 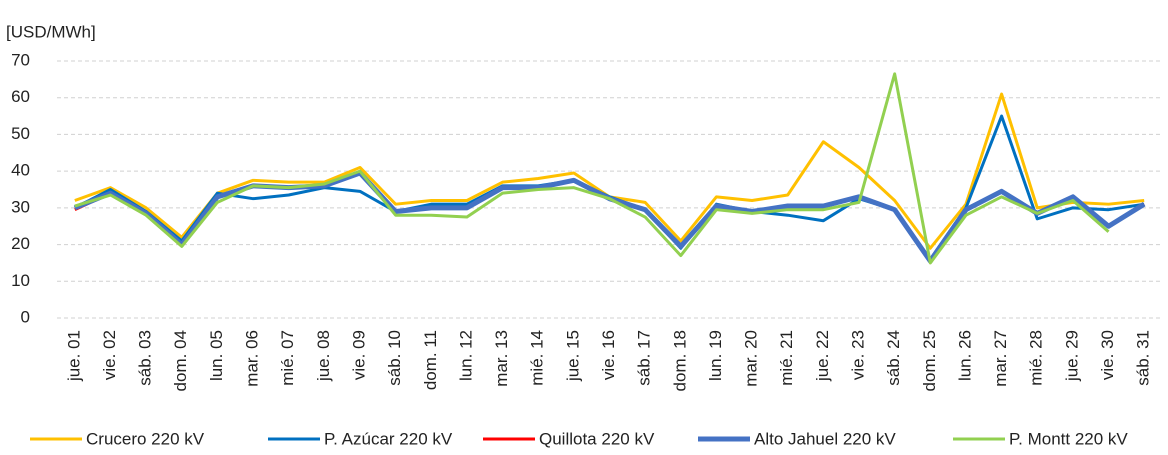 What do you see at coordinates (388, 438) in the screenshot?
I see `legend-label: P. Azúcar 220 kV` at bounding box center [388, 438].